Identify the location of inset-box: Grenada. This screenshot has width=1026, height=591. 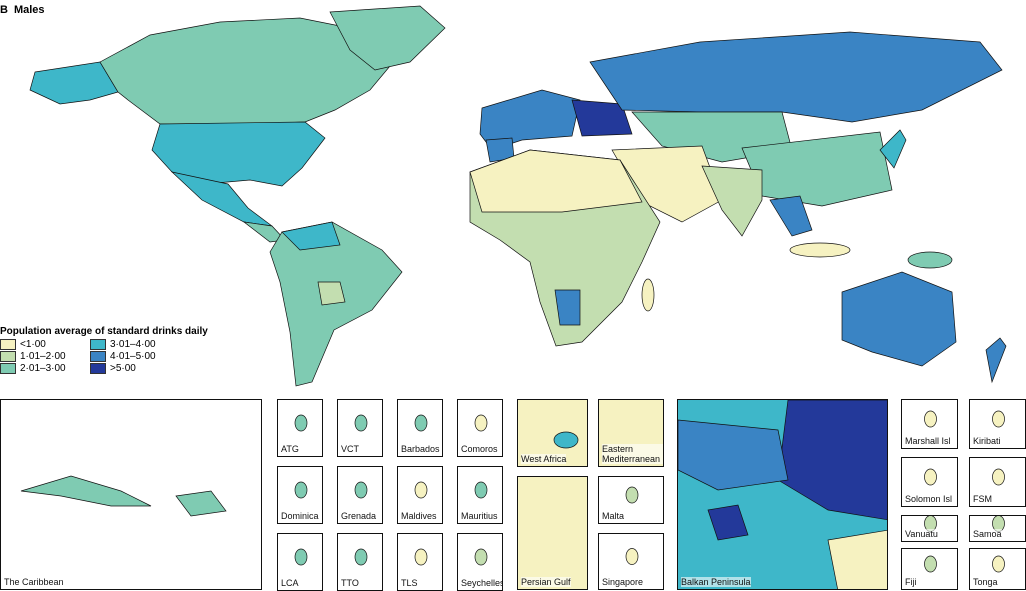
(360, 495).